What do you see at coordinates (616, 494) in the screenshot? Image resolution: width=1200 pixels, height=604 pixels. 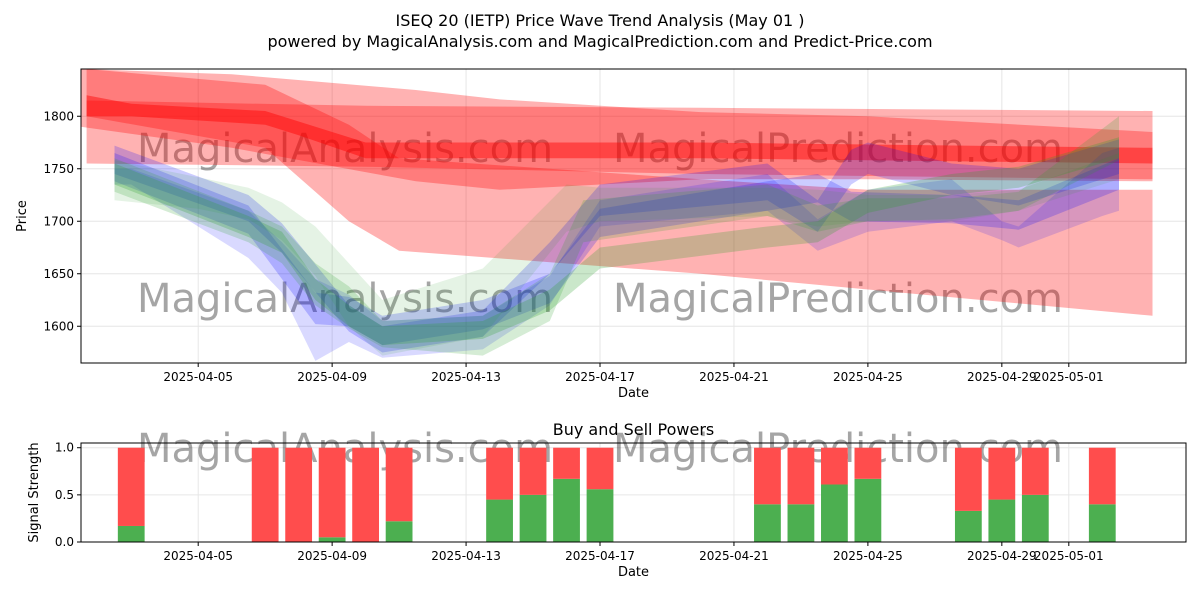 I see `signal-bars` at bounding box center [616, 494].